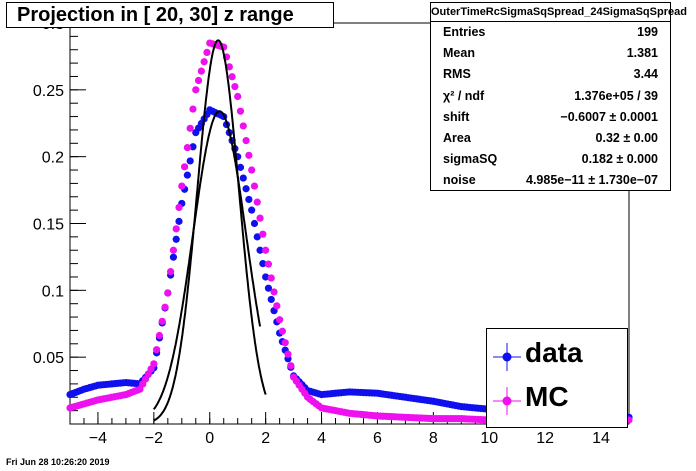  What do you see at coordinates (559, 12) in the screenshot?
I see `stats-name: OuterTimeRcSigmaSqSpread_24SigmaSqSpread` at bounding box center [559, 12].